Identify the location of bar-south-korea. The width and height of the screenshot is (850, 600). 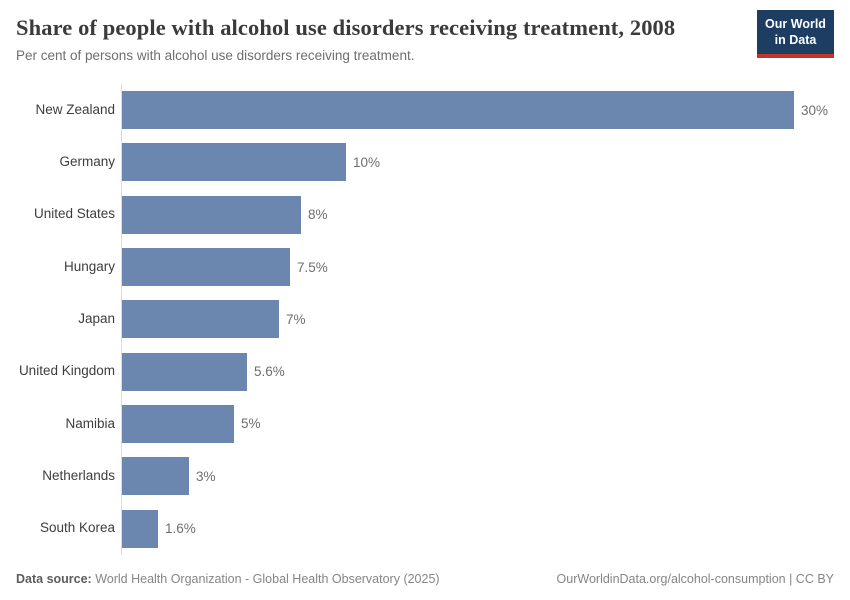
(140, 528).